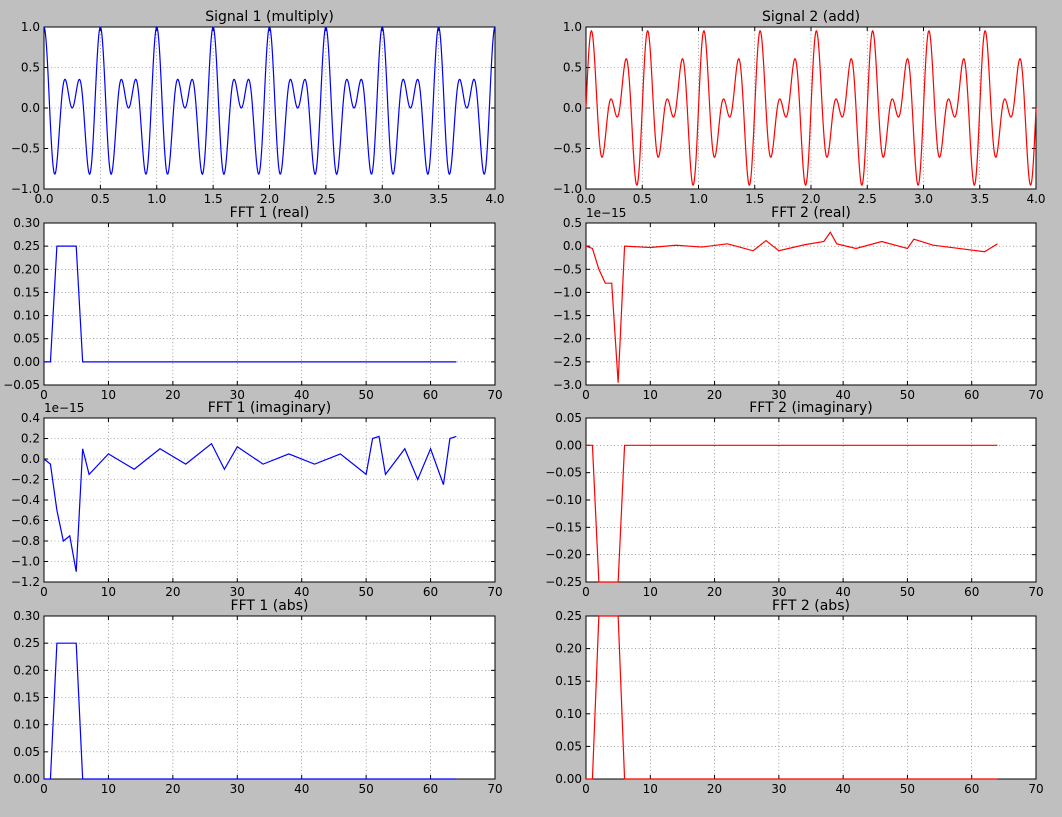 The height and width of the screenshot is (817, 1062). I want to click on y-tick-label: −0.2, so click(25, 480).